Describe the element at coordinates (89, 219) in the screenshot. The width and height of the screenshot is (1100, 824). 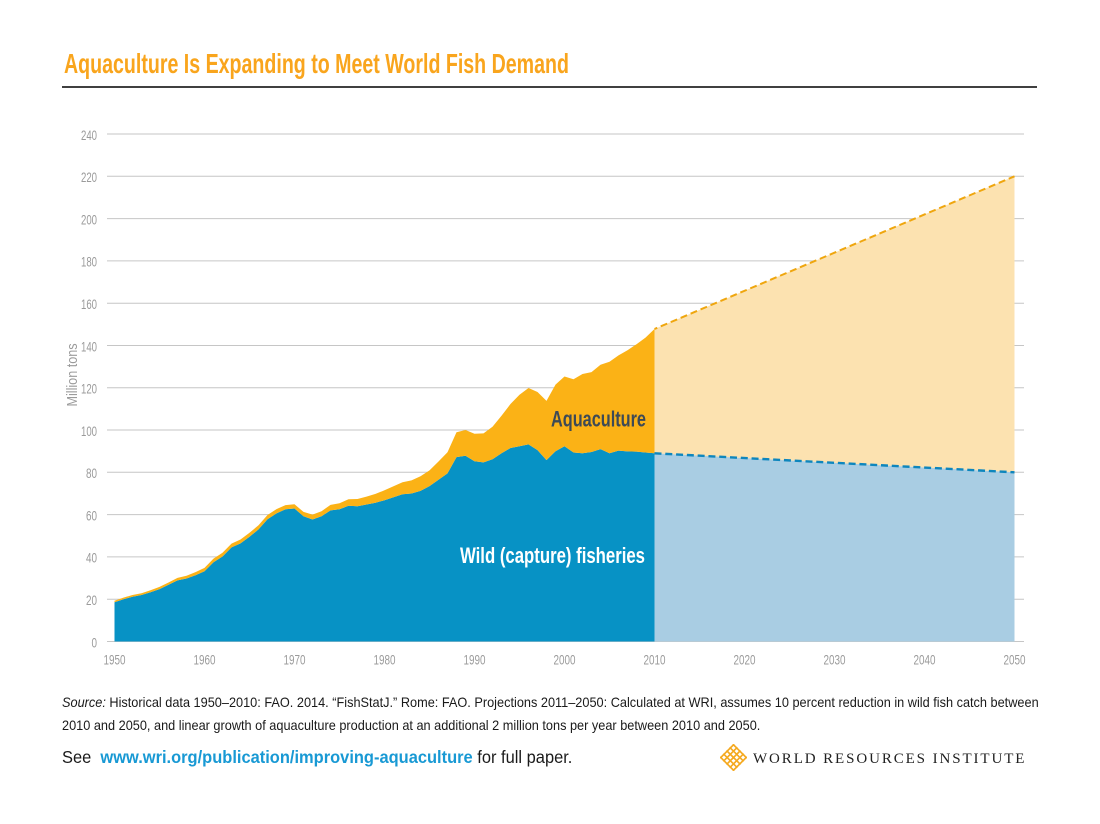
I see `svg-text: 200` at that location.